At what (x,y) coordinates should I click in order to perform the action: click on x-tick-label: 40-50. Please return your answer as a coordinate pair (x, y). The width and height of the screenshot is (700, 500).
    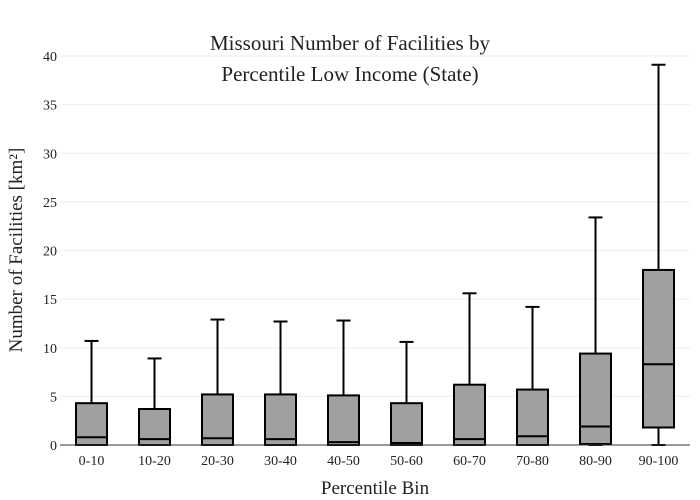
    Looking at the image, I should click on (343, 461).